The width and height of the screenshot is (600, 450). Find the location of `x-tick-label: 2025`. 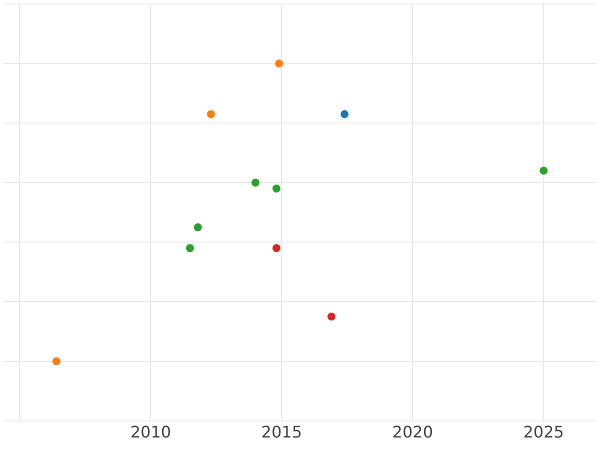

x-tick-label: 2025 is located at coordinates (543, 432).